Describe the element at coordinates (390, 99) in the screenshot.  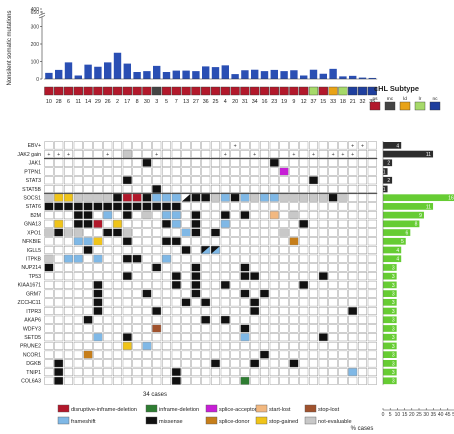
I see `subtype-legend-code: mc` at that location.